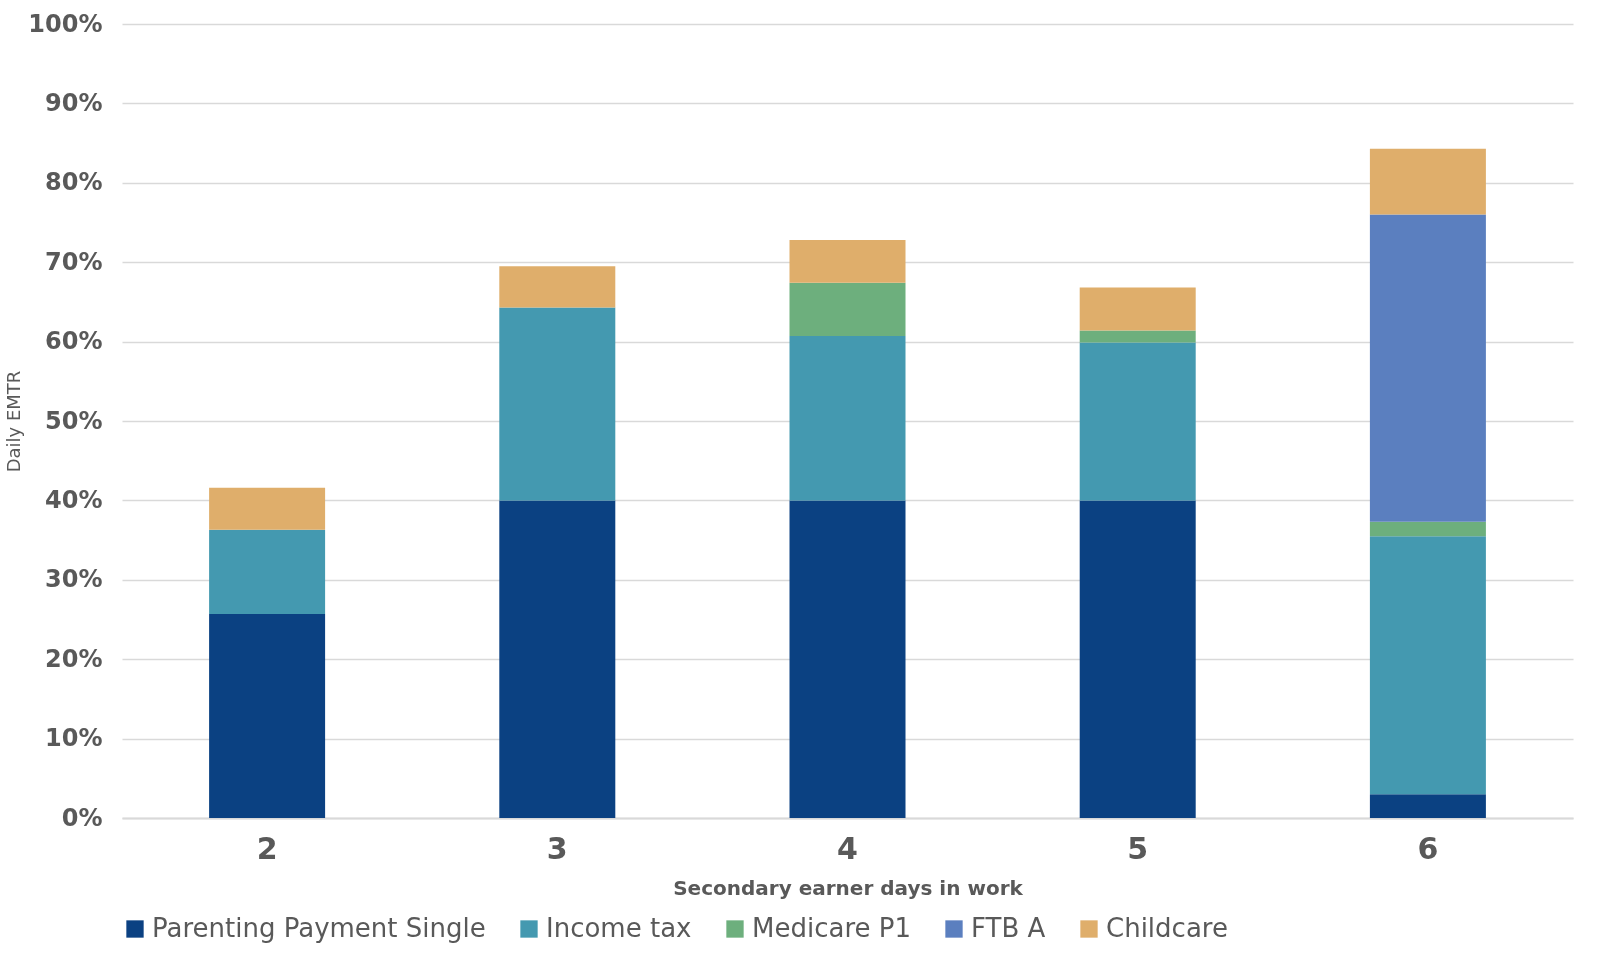 The image size is (1613, 962). I want to click on y-tick-label: 40%, so click(74, 499).